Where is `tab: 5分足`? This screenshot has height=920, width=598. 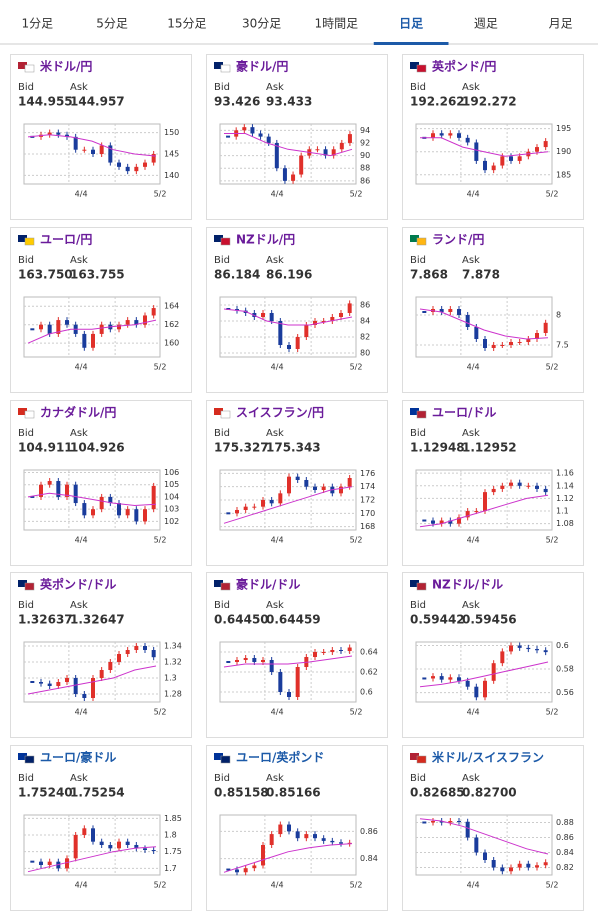 tab: 5分足 is located at coordinates (112, 24).